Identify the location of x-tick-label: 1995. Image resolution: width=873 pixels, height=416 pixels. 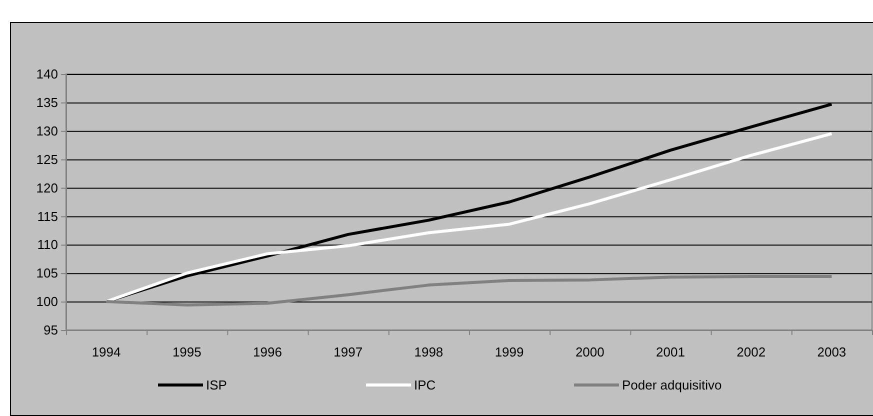
(187, 352).